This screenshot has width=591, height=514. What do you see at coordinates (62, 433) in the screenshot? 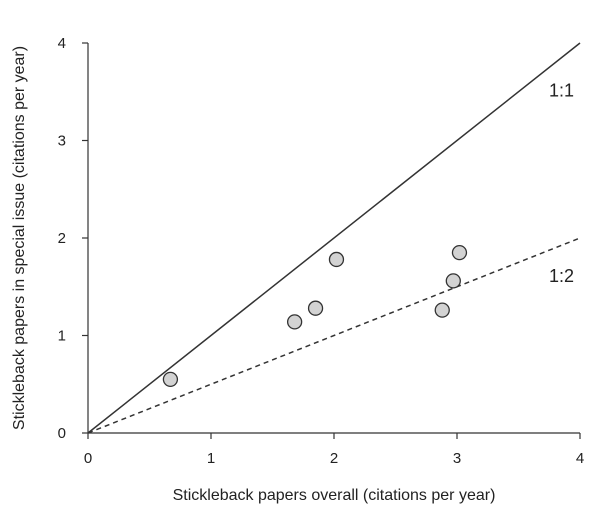
I see `y-tick-label: 0` at bounding box center [62, 433].